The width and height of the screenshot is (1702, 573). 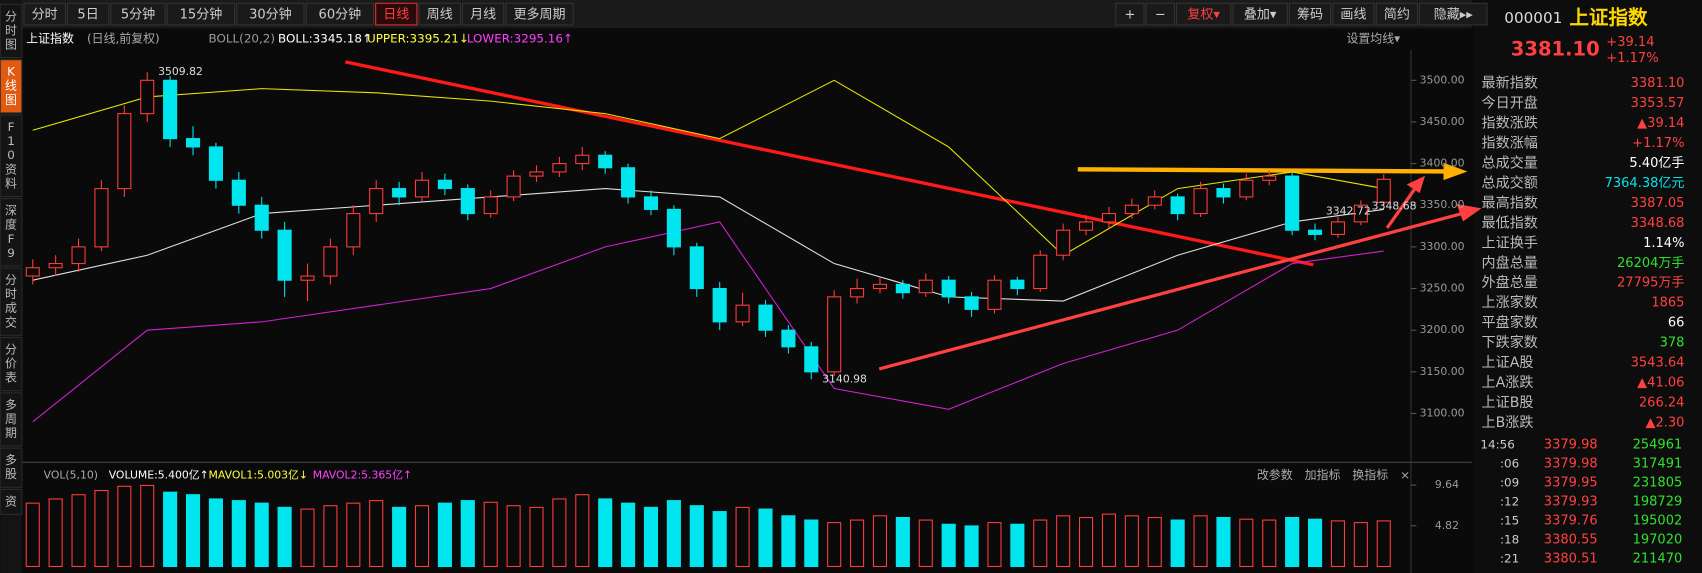 What do you see at coordinates (1416, 184) in the screenshot?
I see `arrow-head` at bounding box center [1416, 184].